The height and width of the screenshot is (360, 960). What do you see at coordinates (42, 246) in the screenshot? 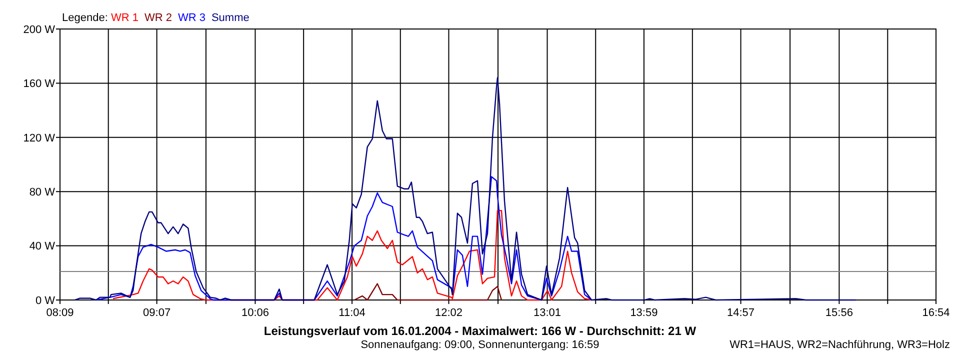
I see `y-tick-label: 40 W` at bounding box center [42, 246].